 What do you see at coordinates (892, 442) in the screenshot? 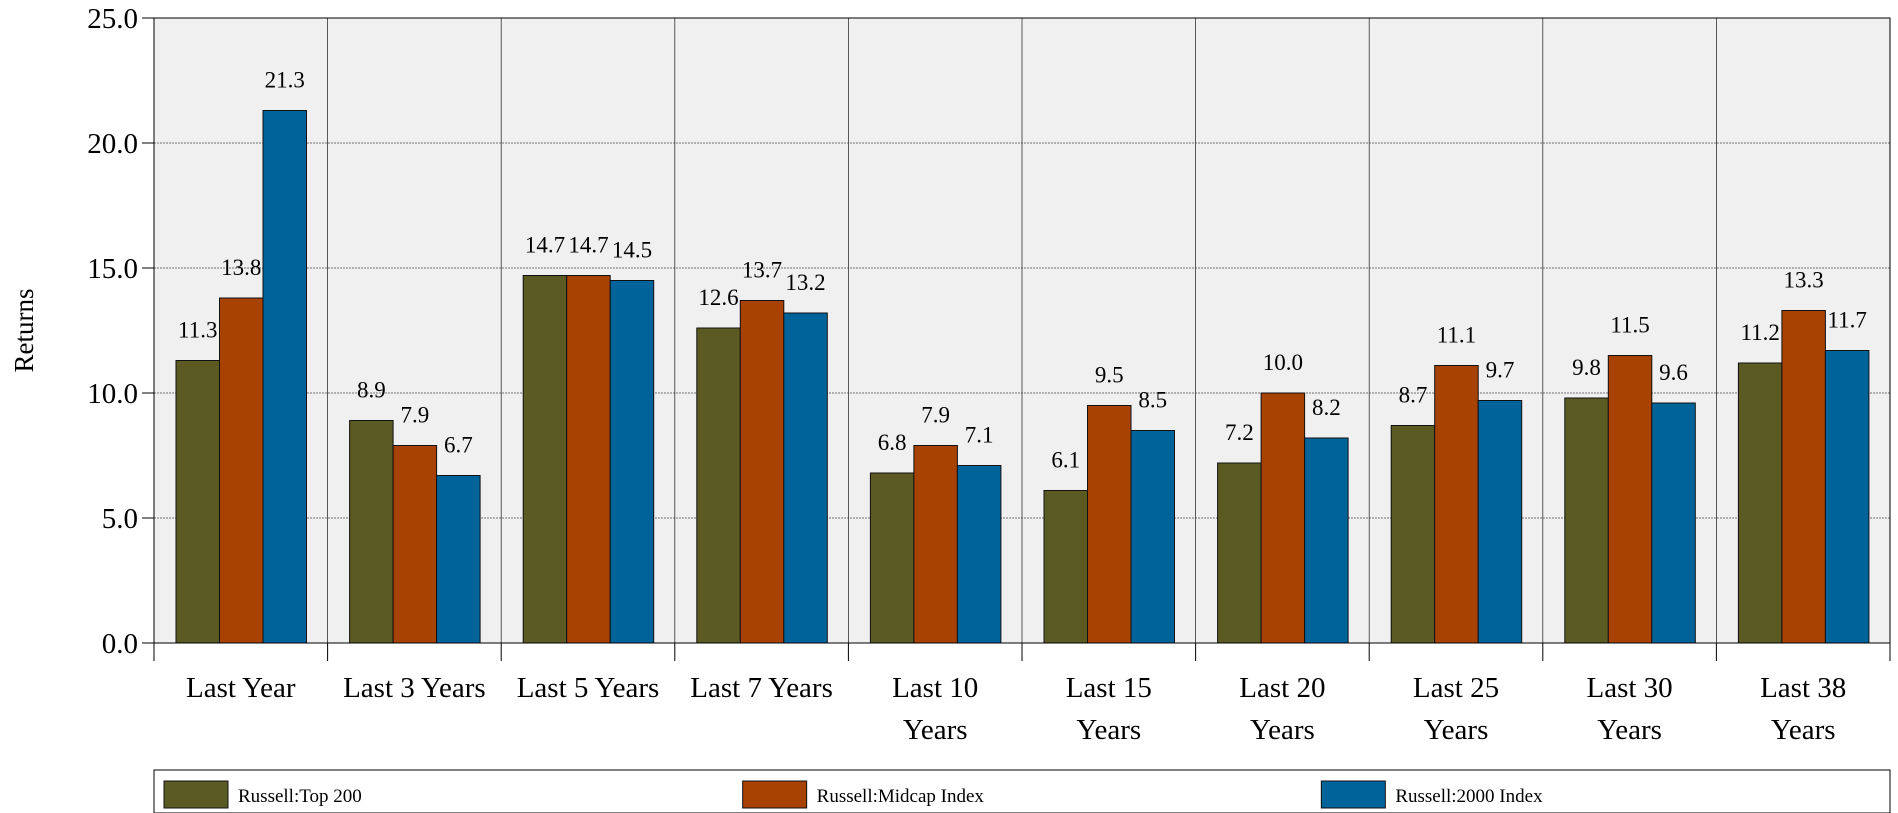
I see `data-label: 6.8` at bounding box center [892, 442].